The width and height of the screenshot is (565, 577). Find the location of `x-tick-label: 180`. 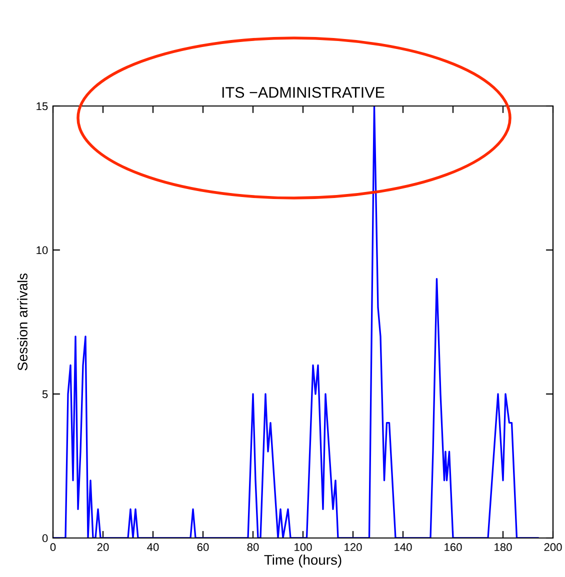

x-tick-label: 180 is located at coordinates (503, 547).